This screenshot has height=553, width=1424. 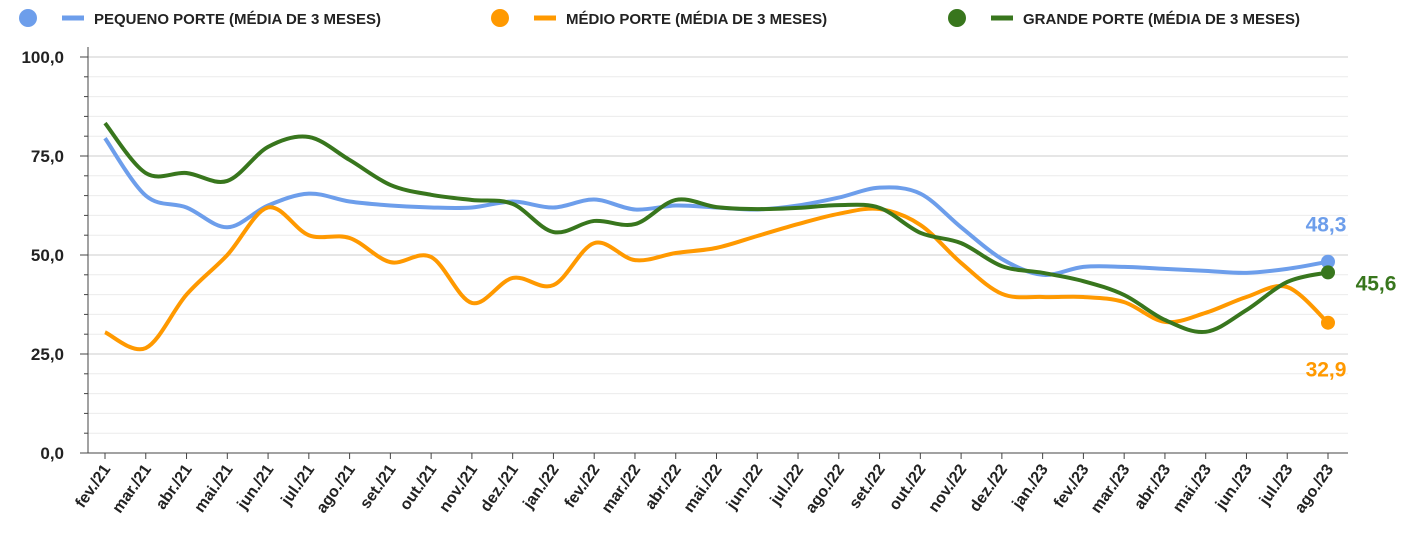 I want to click on x-tick-label: jan./22, so click(x=541, y=486).